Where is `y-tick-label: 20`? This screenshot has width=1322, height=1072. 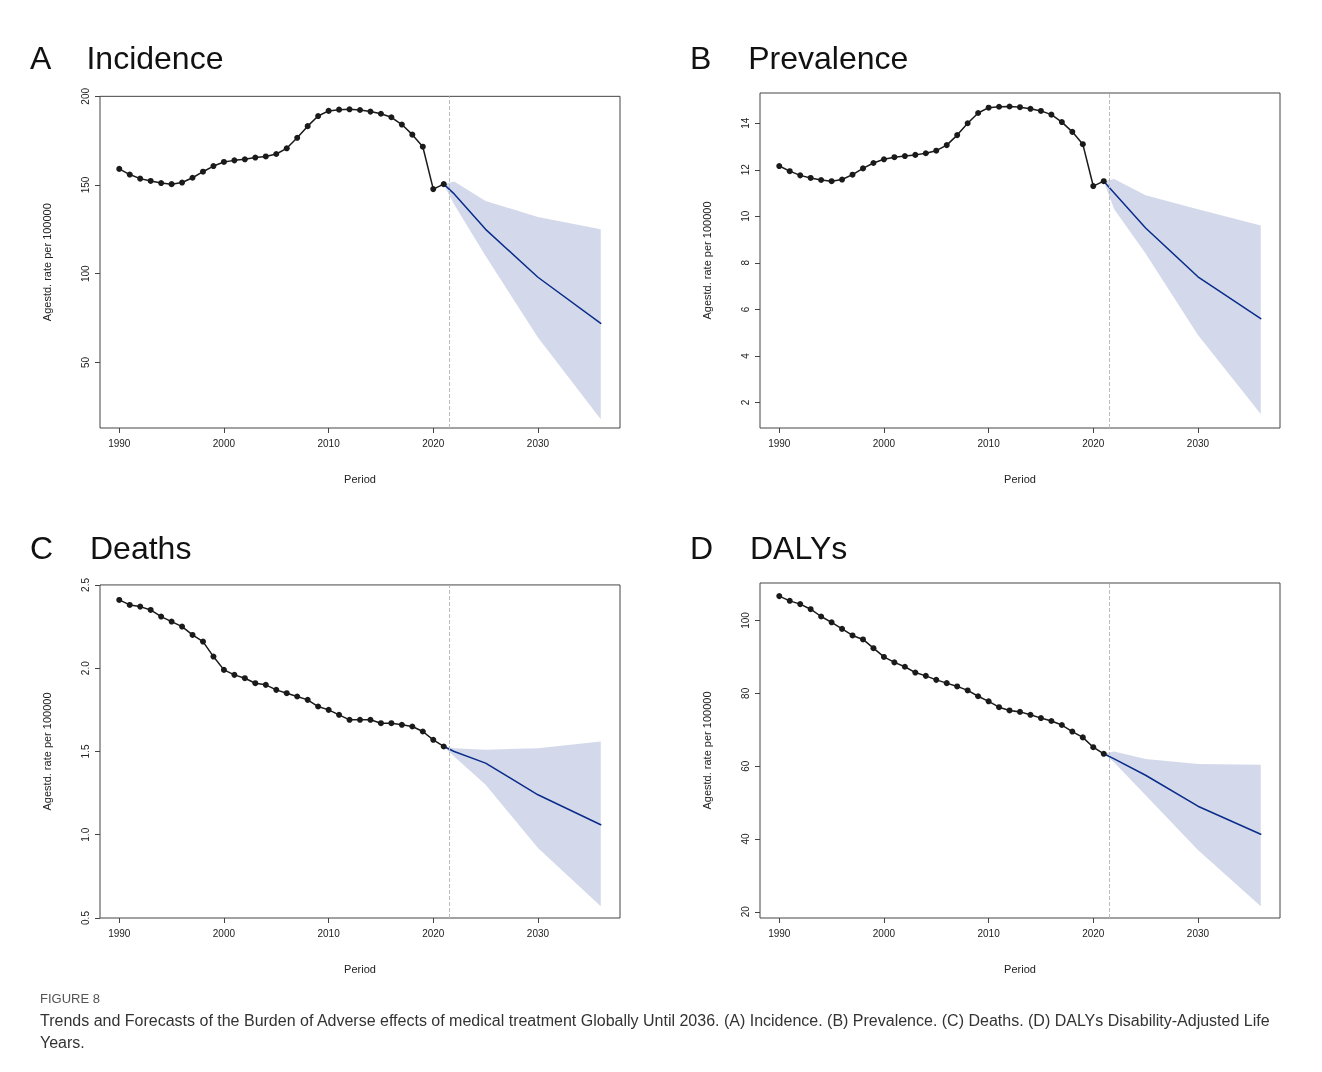 y-tick-label: 20 is located at coordinates (745, 911).